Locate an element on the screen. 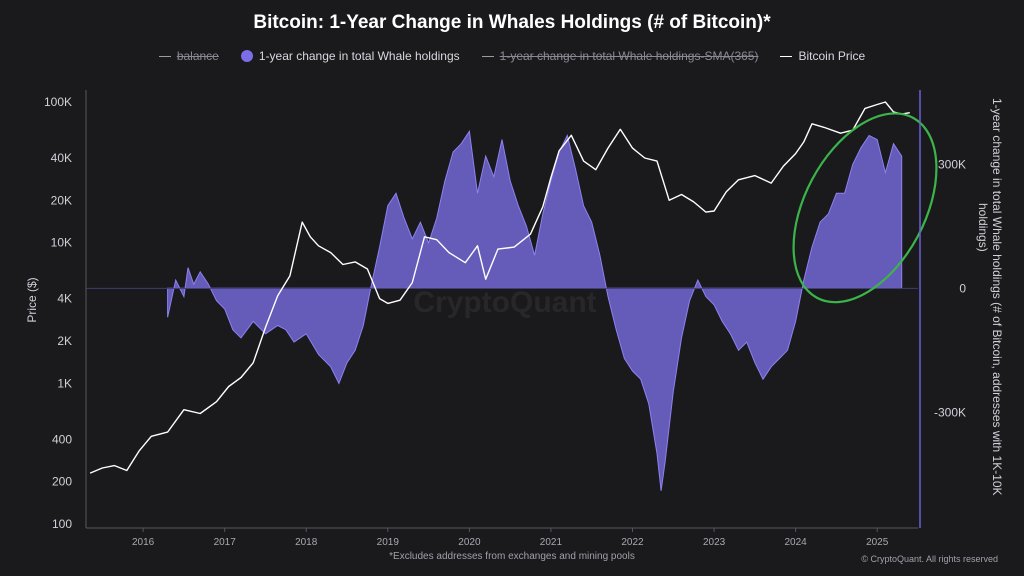  left-tick-label: 200 is located at coordinates (62, 482).